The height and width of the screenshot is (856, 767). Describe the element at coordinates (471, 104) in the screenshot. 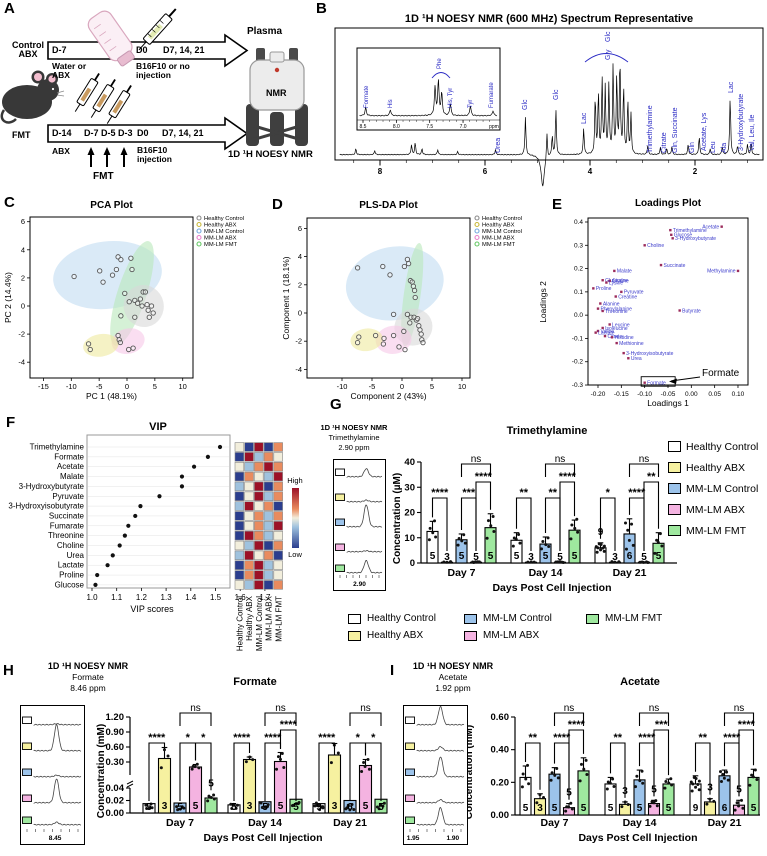

I see `svg-text: Tyr` at that location.